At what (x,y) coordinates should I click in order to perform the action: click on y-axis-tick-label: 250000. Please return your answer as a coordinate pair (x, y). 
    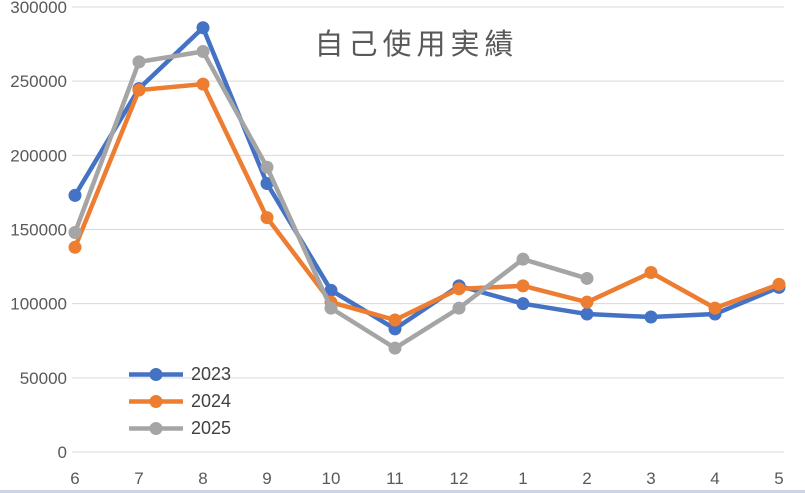
    Looking at the image, I should click on (38, 81).